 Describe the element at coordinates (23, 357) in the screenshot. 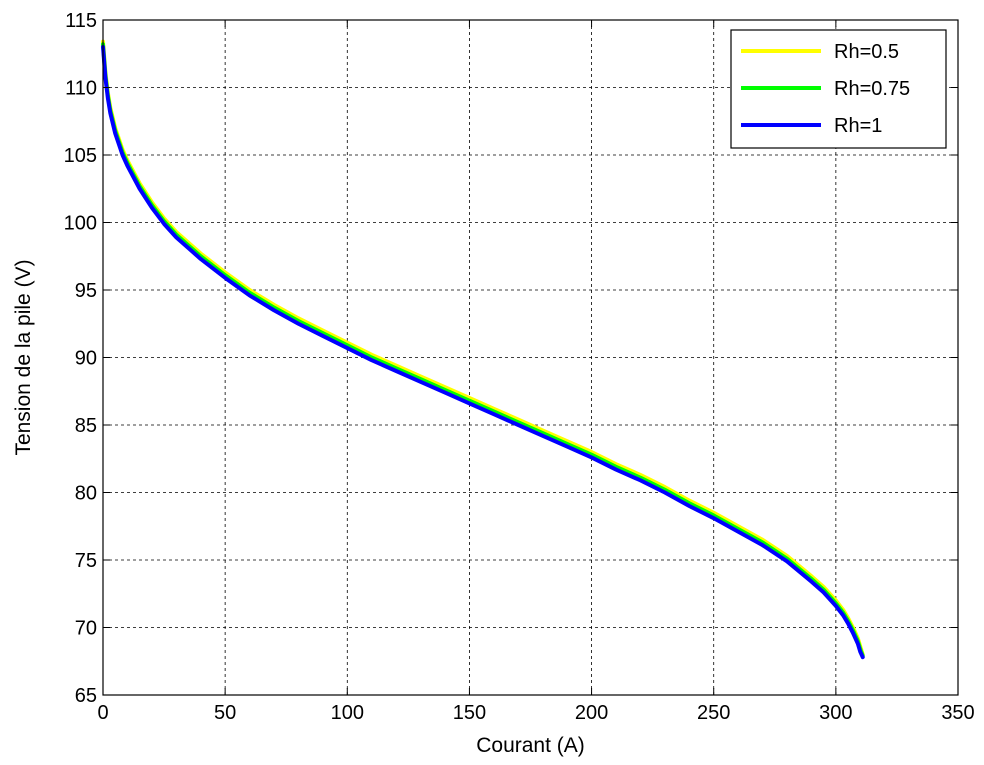

I see `y-axis-label: Tension de la pile (V)` at that location.